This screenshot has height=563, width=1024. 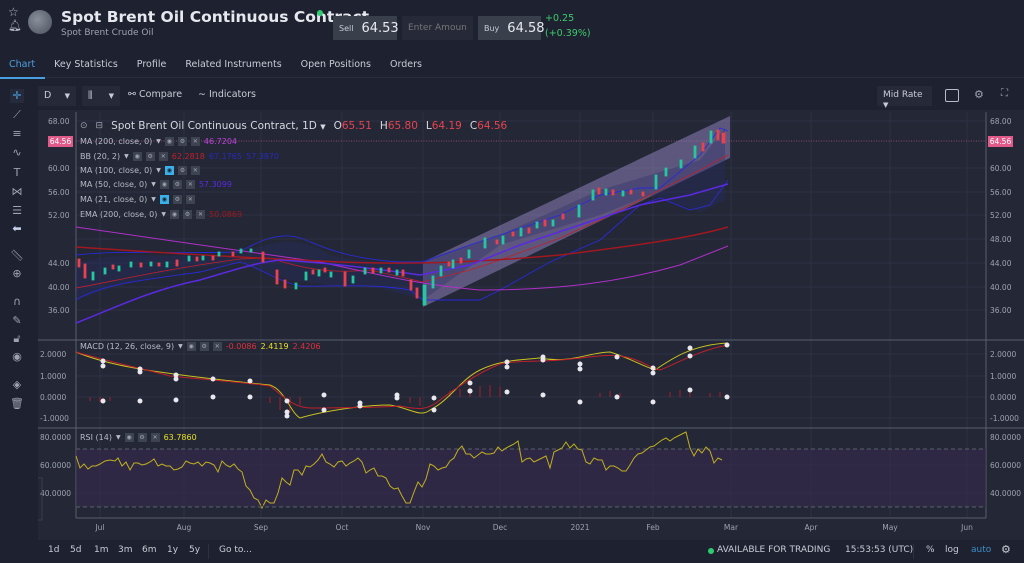 What do you see at coordinates (17, 114) in the screenshot?
I see `trendline-icon: ⟋` at bounding box center [17, 114].